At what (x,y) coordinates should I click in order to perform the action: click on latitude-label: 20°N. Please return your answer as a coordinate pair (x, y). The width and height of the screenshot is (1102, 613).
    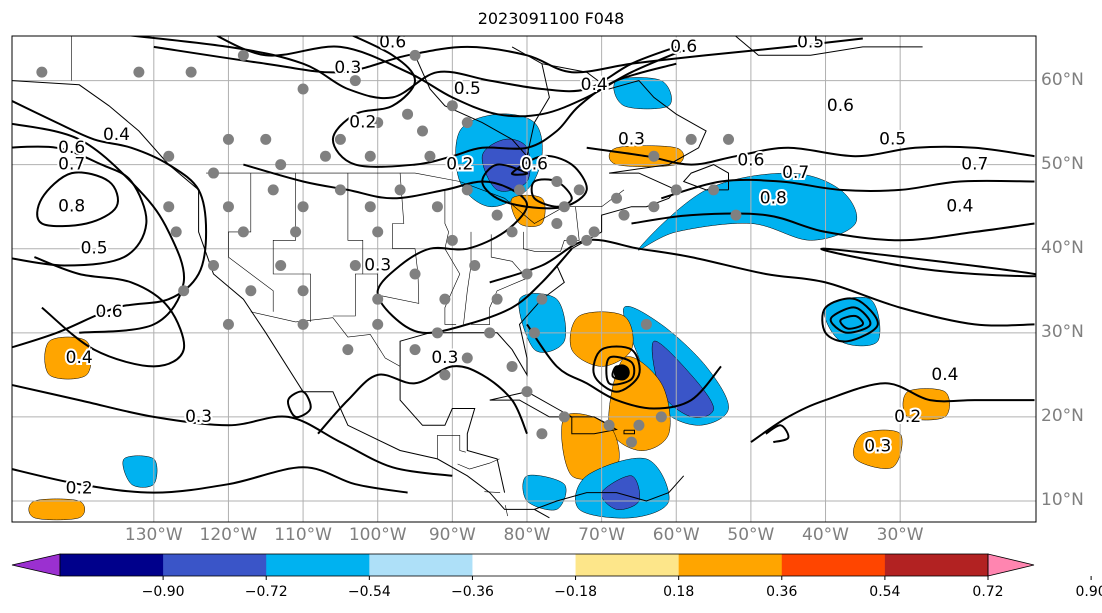
    Looking at the image, I should click on (1062, 415).